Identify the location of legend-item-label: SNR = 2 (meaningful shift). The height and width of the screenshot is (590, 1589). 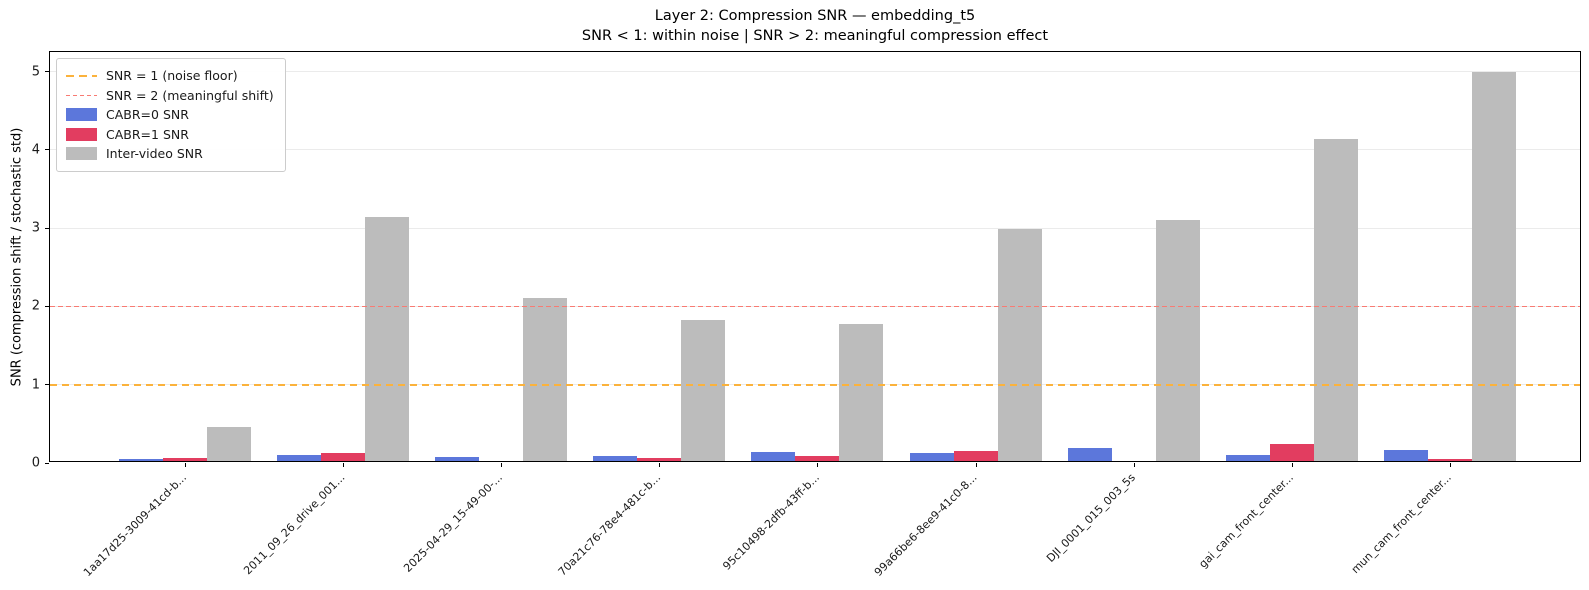
(190, 95).